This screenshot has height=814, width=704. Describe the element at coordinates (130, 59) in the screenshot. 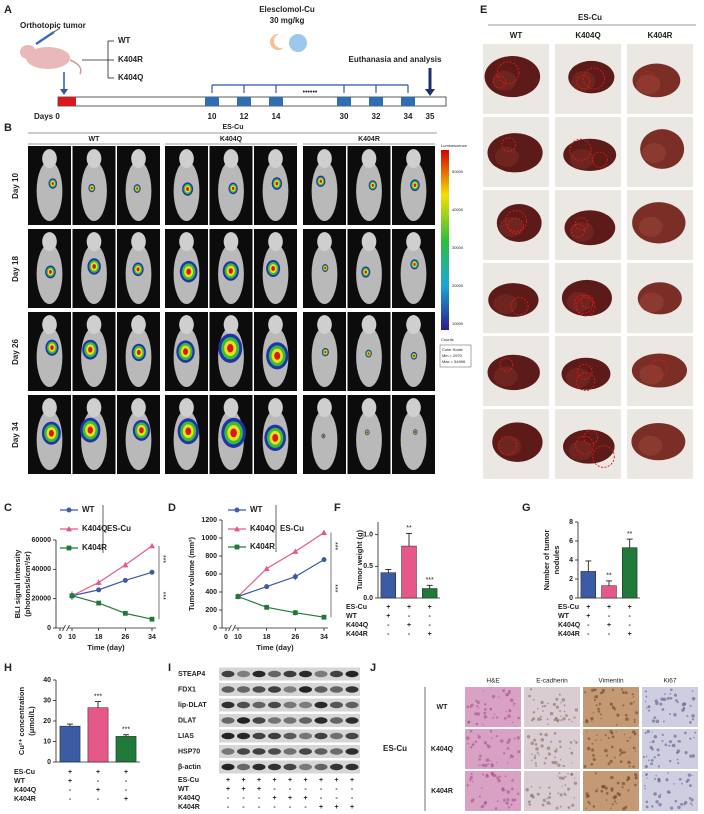

I see `group-label: K404R` at that location.